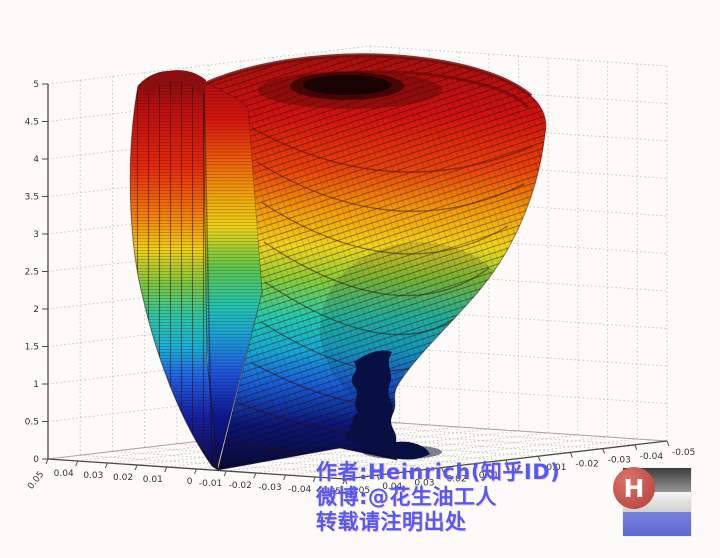 The image size is (720, 558). I want to click on logo-letter: H, so click(634, 488).